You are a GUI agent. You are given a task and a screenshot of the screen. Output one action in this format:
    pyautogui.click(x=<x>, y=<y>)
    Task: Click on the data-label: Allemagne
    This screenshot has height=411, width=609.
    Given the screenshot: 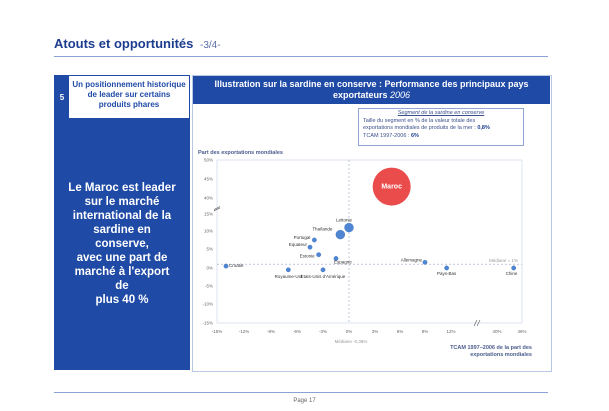 What is the action you would take?
    pyautogui.click(x=412, y=259)
    